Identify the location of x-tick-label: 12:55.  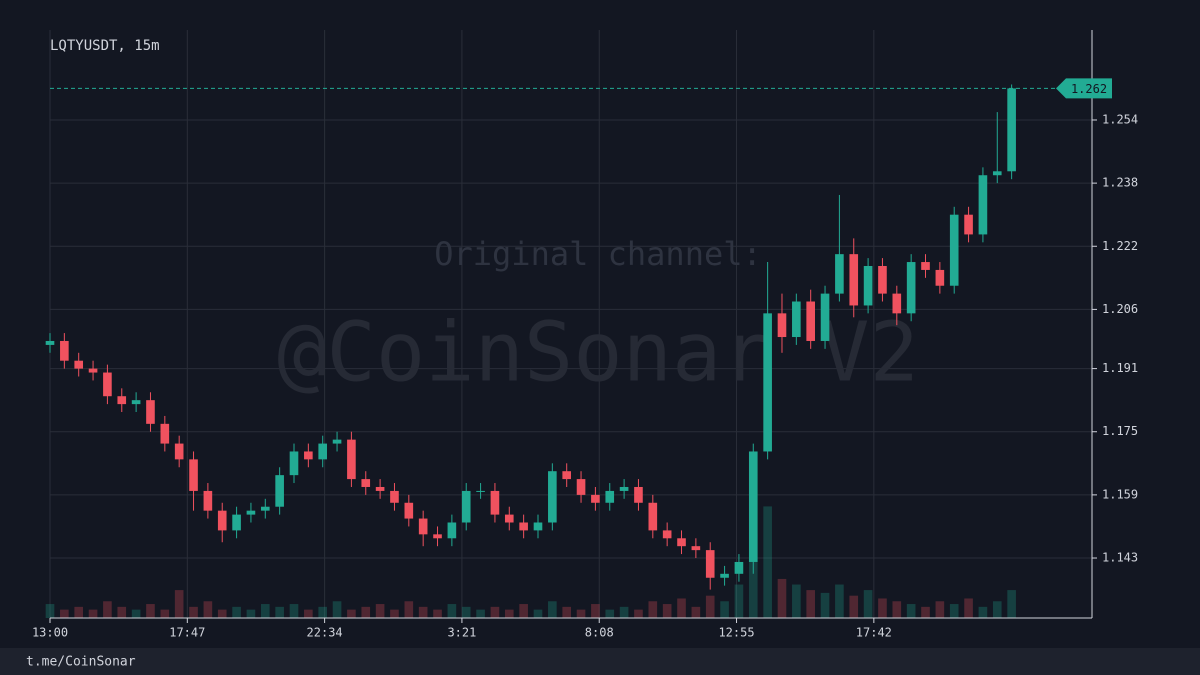
(736, 633).